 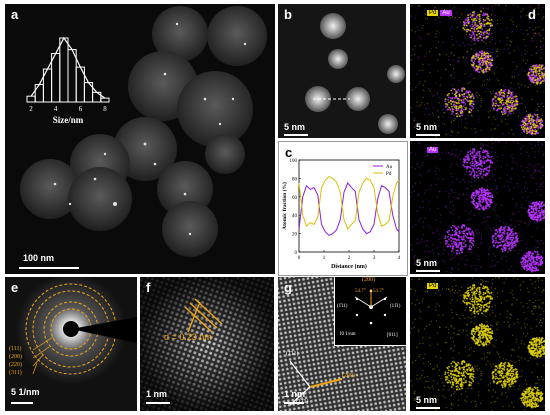 I want to click on panel-d-map-overlay: d Pd Au 5 nm, so click(x=477, y=71).